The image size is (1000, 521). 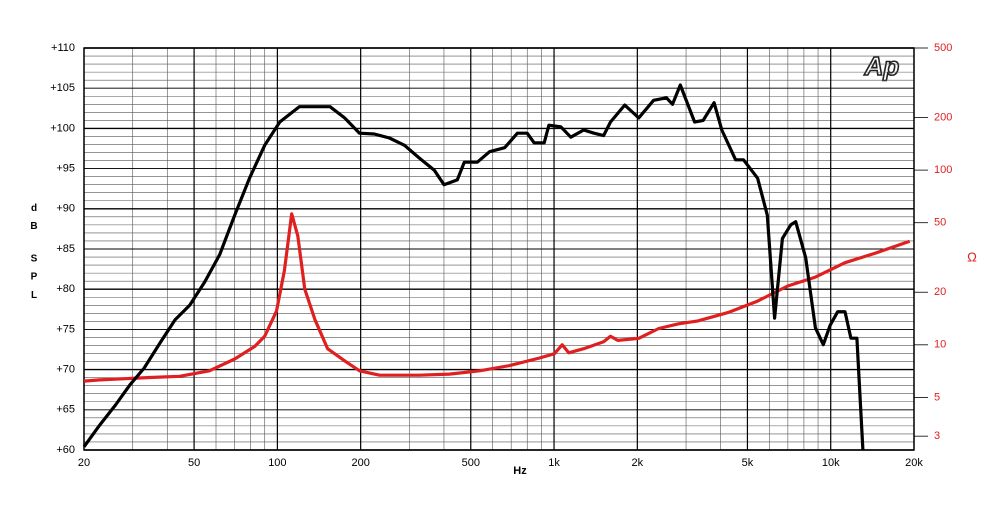 What do you see at coordinates (65, 329) in the screenshot?
I see `y-tick-label: +75` at bounding box center [65, 329].